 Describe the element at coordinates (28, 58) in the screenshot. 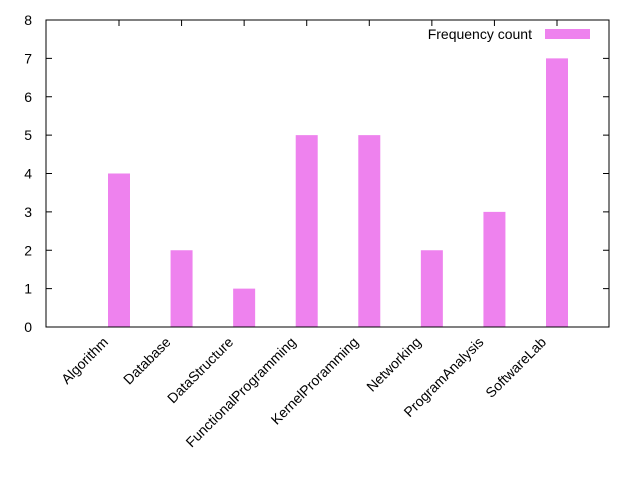

I see `y-tick-label: 7` at that location.